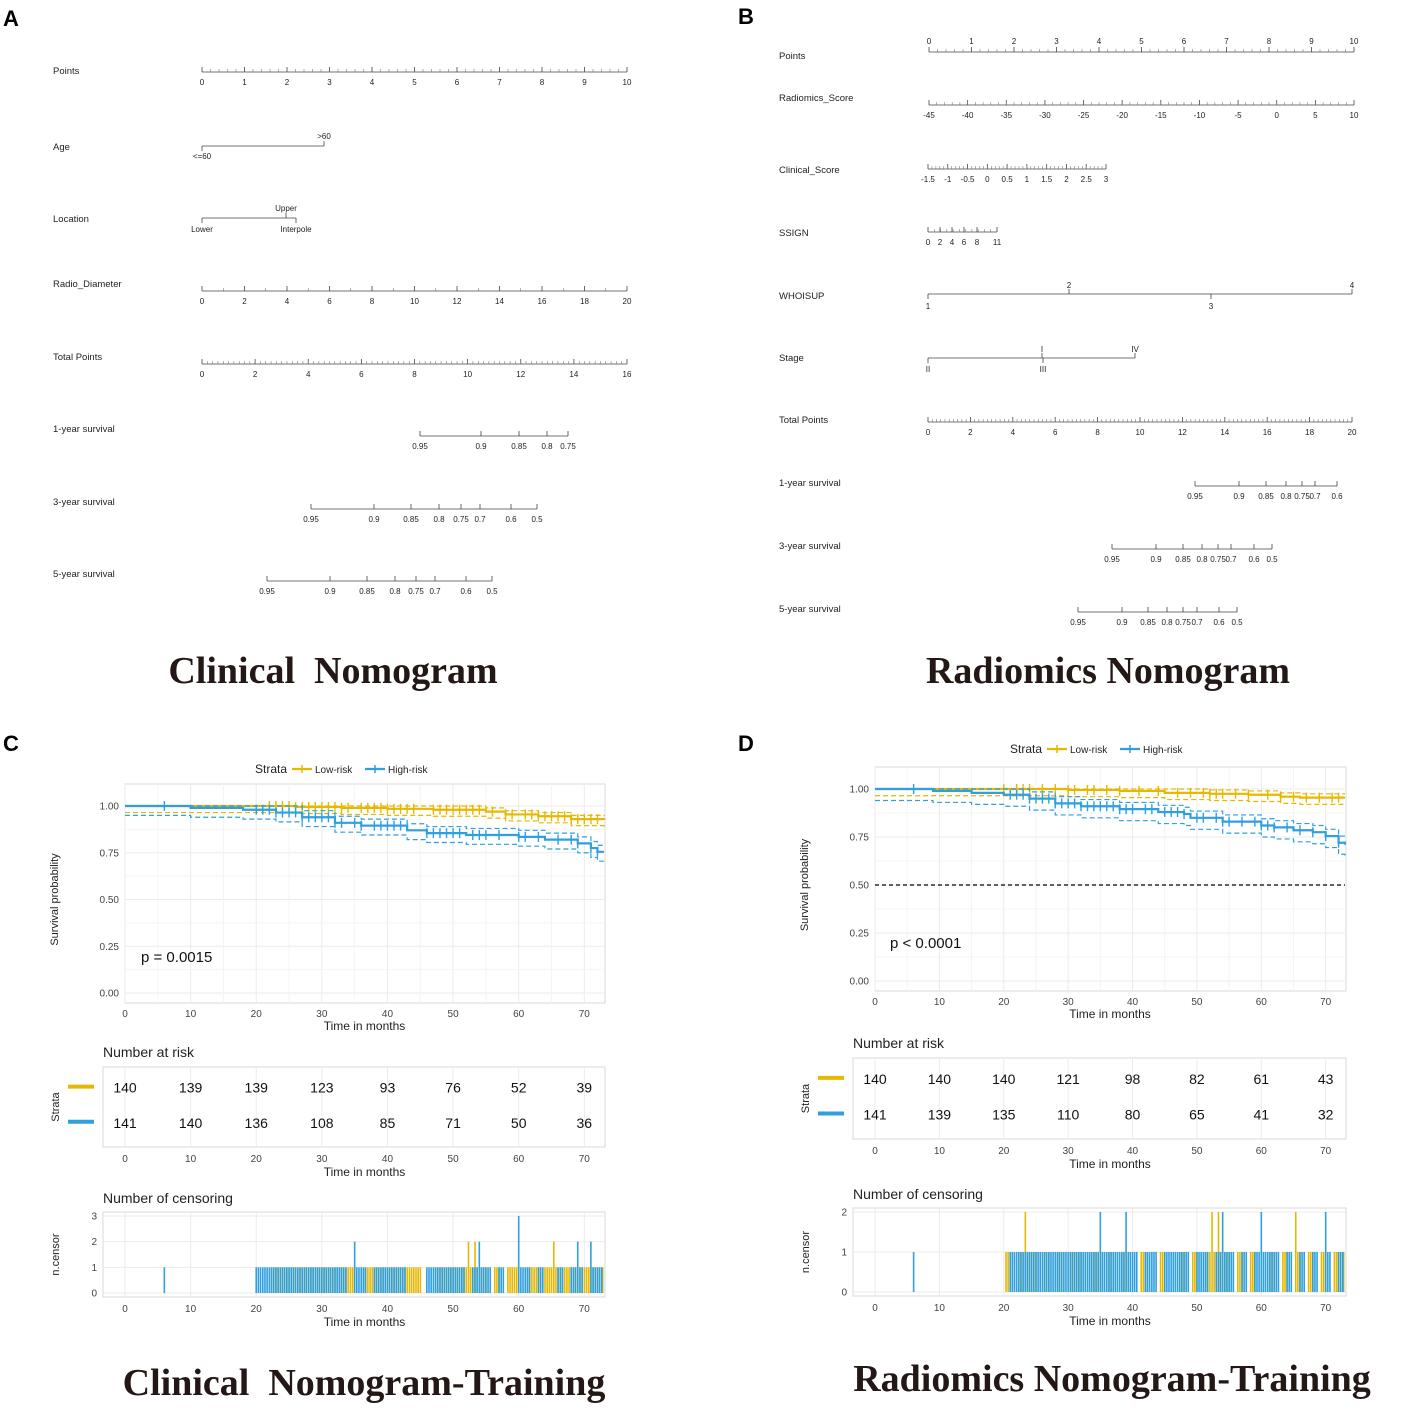 This screenshot has width=1417, height=1416. Describe the element at coordinates (1239, 115) in the screenshot. I see `nomogram-tick-label: -5` at that location.